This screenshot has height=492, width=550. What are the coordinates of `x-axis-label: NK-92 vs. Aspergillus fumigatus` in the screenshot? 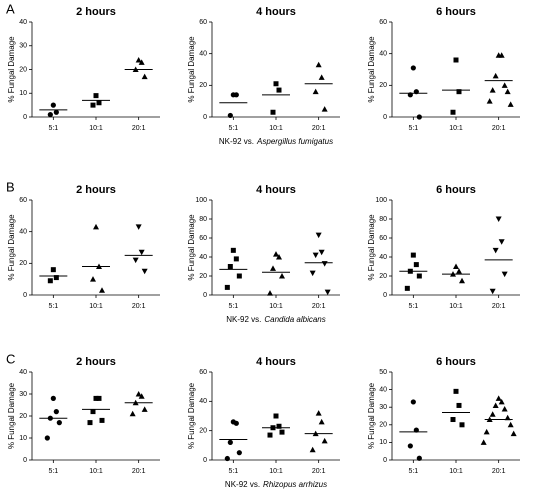 It's located at (276, 141).